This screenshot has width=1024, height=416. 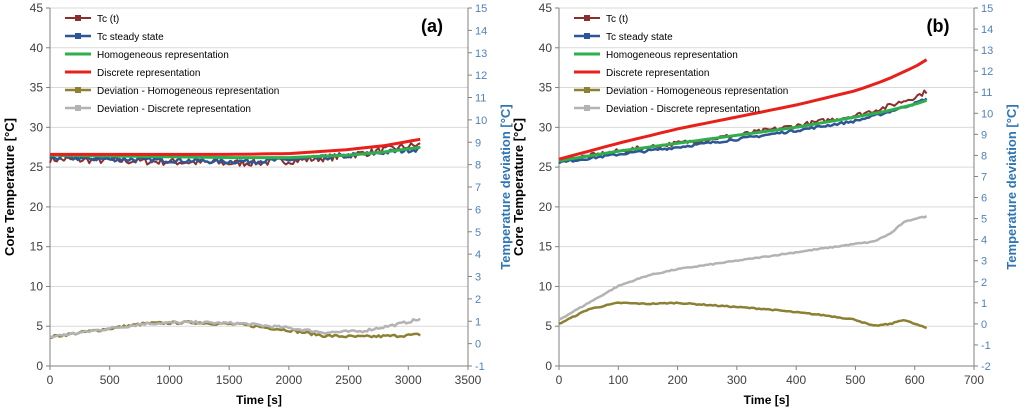 What do you see at coordinates (915, 380) in the screenshot?
I see `x-tick-label: 600` at bounding box center [915, 380].